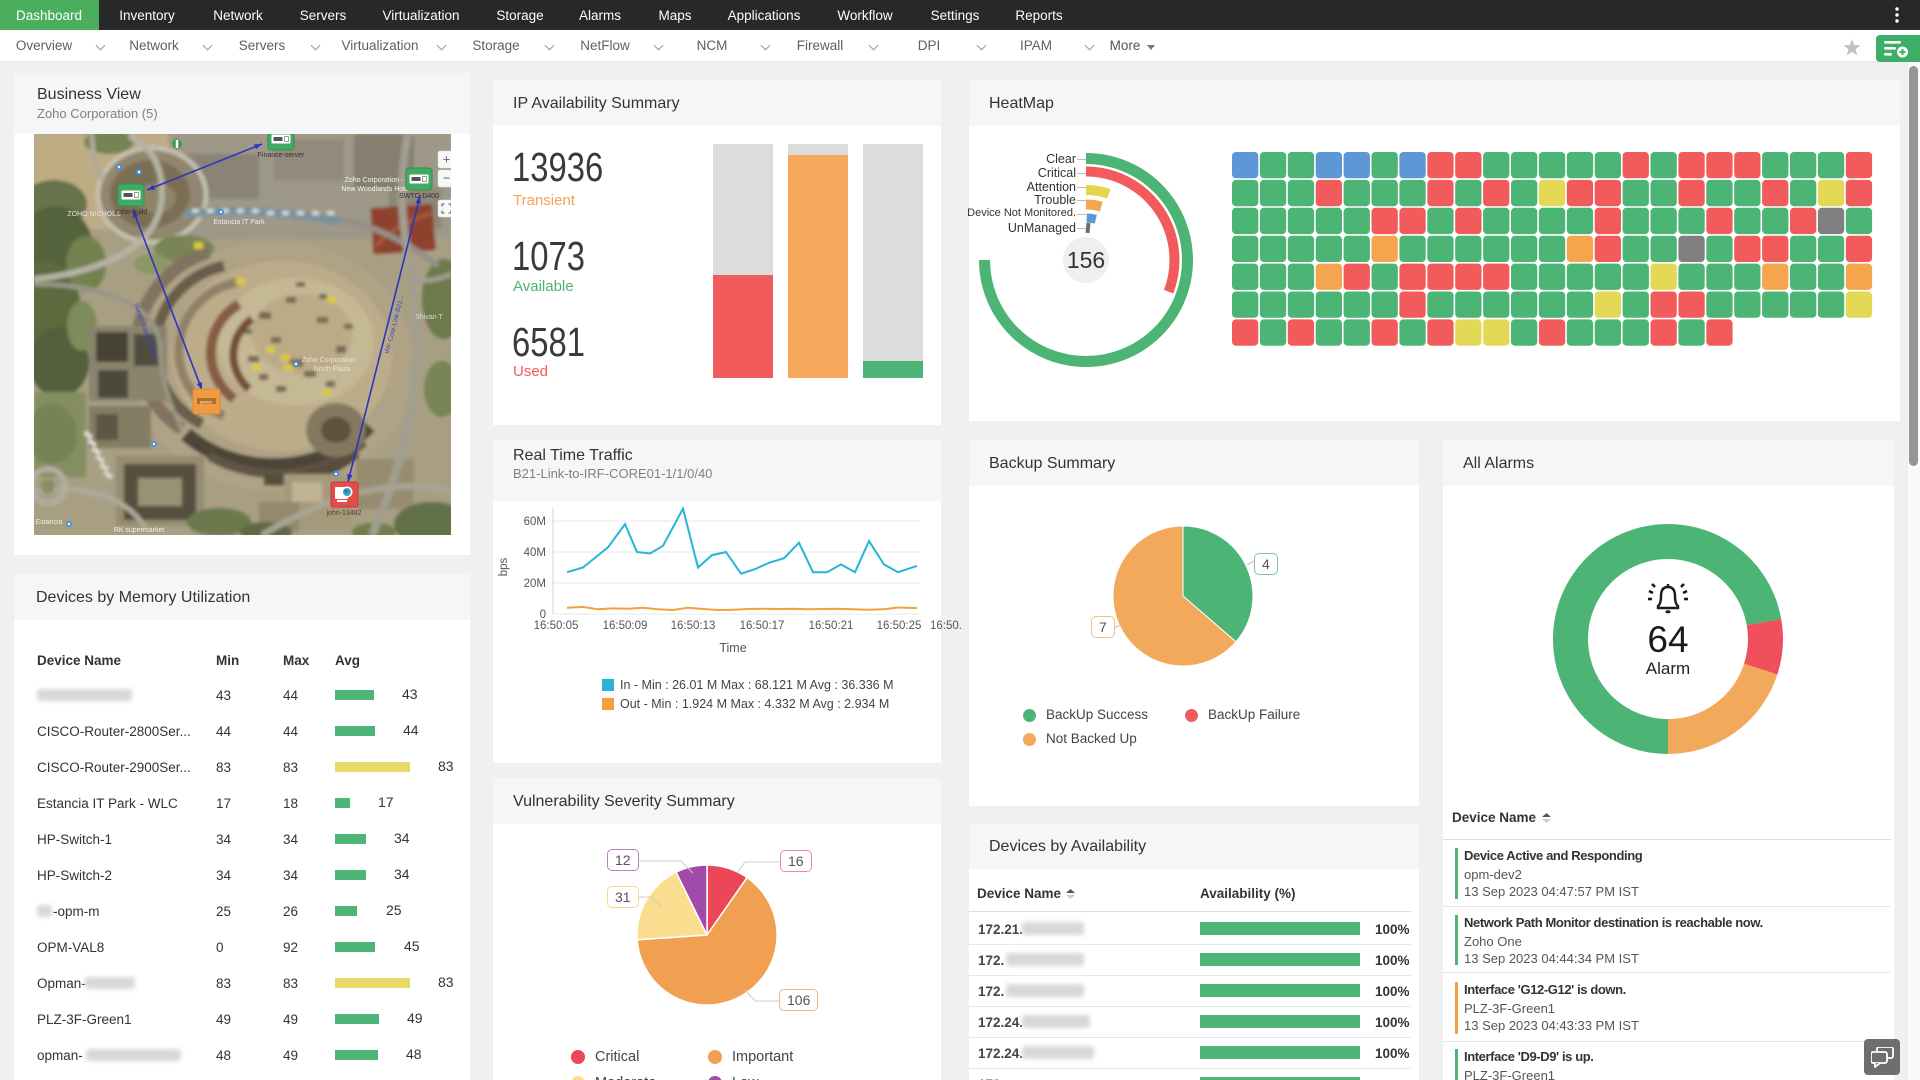 The height and width of the screenshot is (1080, 1920). Describe the element at coordinates (693, 626) in the screenshot. I see `svg-text: 16:50:13` at that location.